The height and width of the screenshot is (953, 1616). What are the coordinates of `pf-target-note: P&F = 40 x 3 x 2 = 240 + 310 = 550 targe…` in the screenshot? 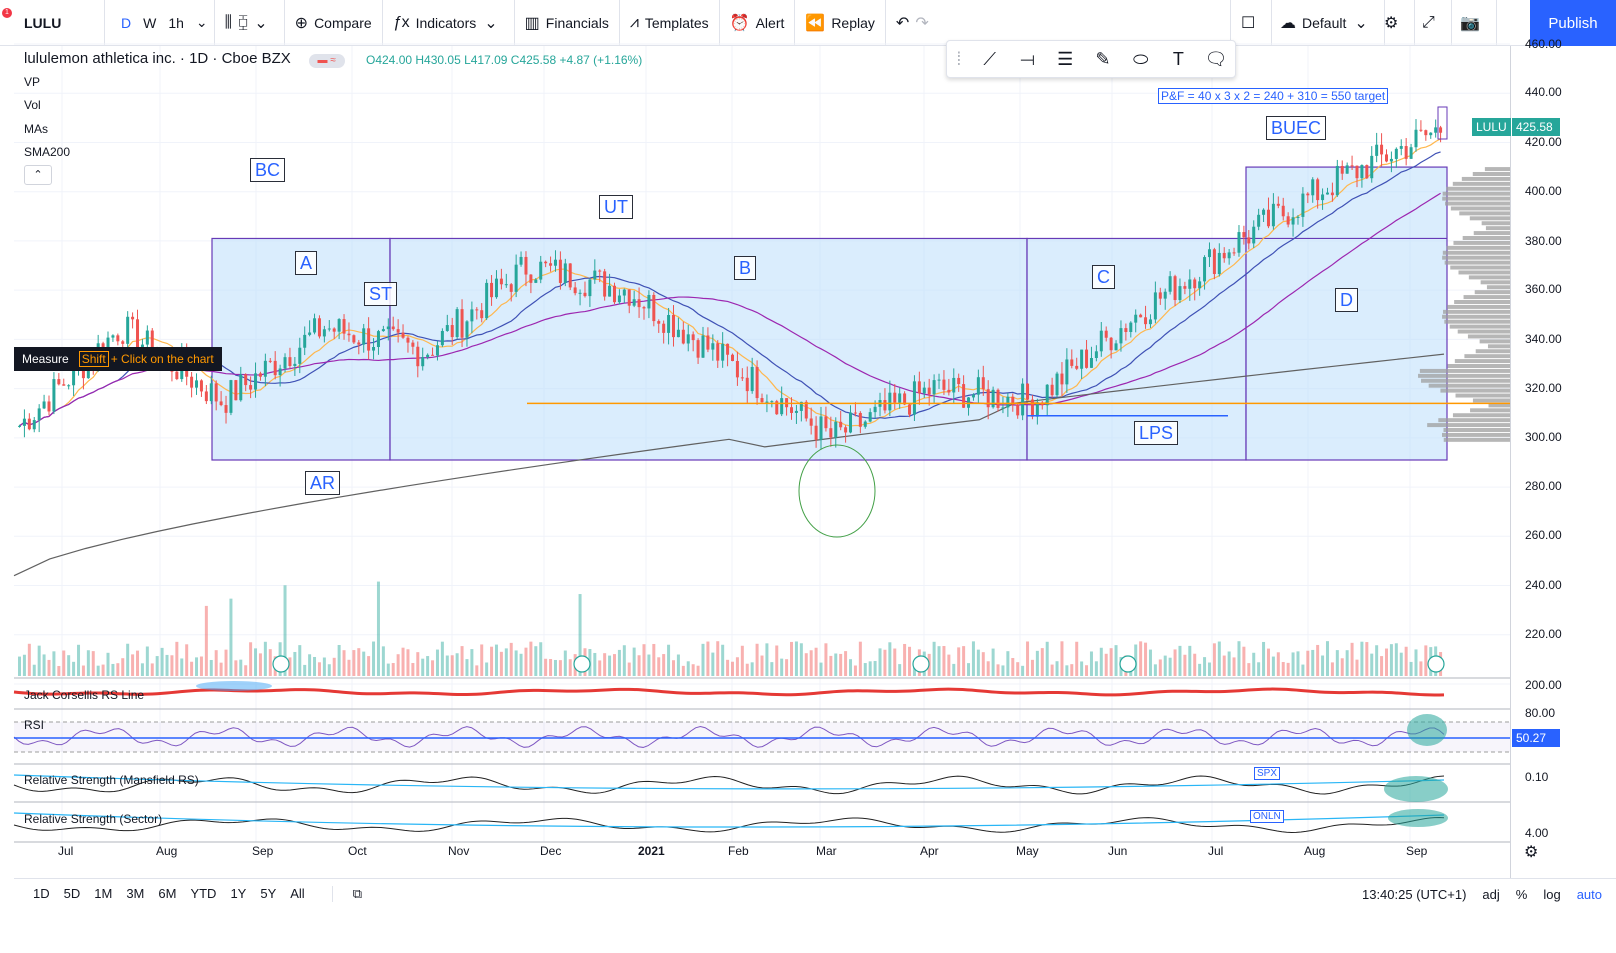 It's located at (1273, 96).